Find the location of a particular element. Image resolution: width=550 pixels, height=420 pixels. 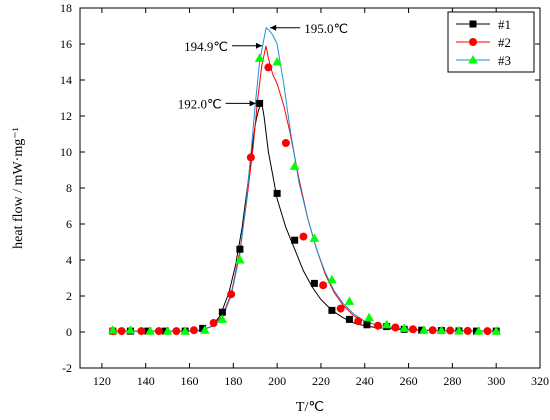

y-tick-label: 0 is located at coordinates (69, 332).